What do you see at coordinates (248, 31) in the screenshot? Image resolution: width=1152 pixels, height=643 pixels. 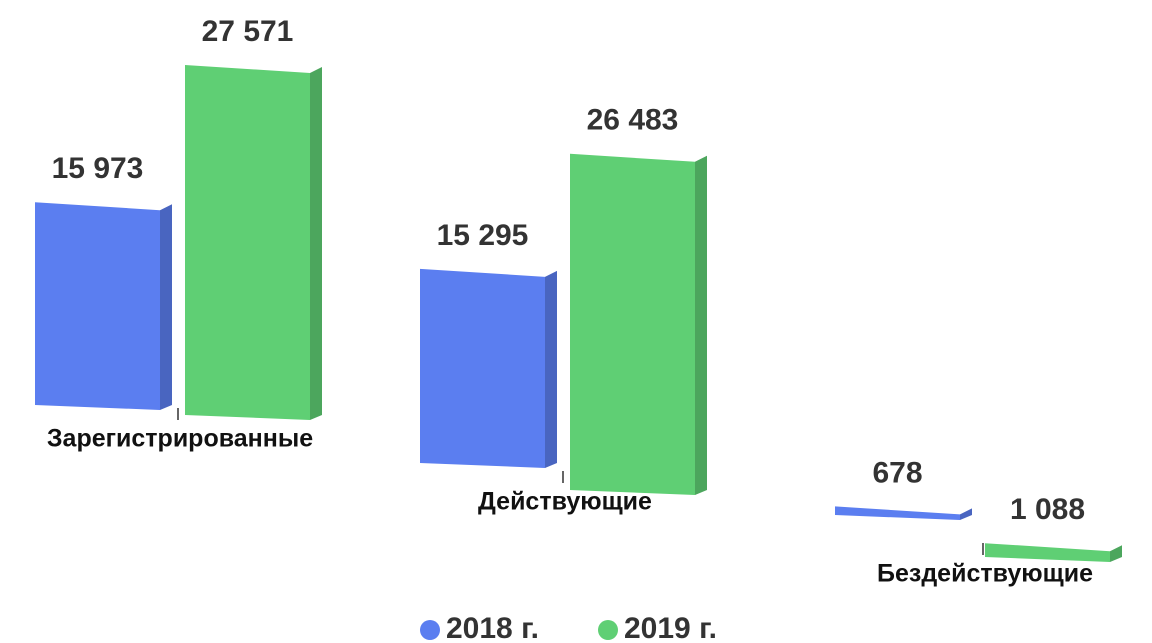 I see `value-label: 27 571` at bounding box center [248, 31].